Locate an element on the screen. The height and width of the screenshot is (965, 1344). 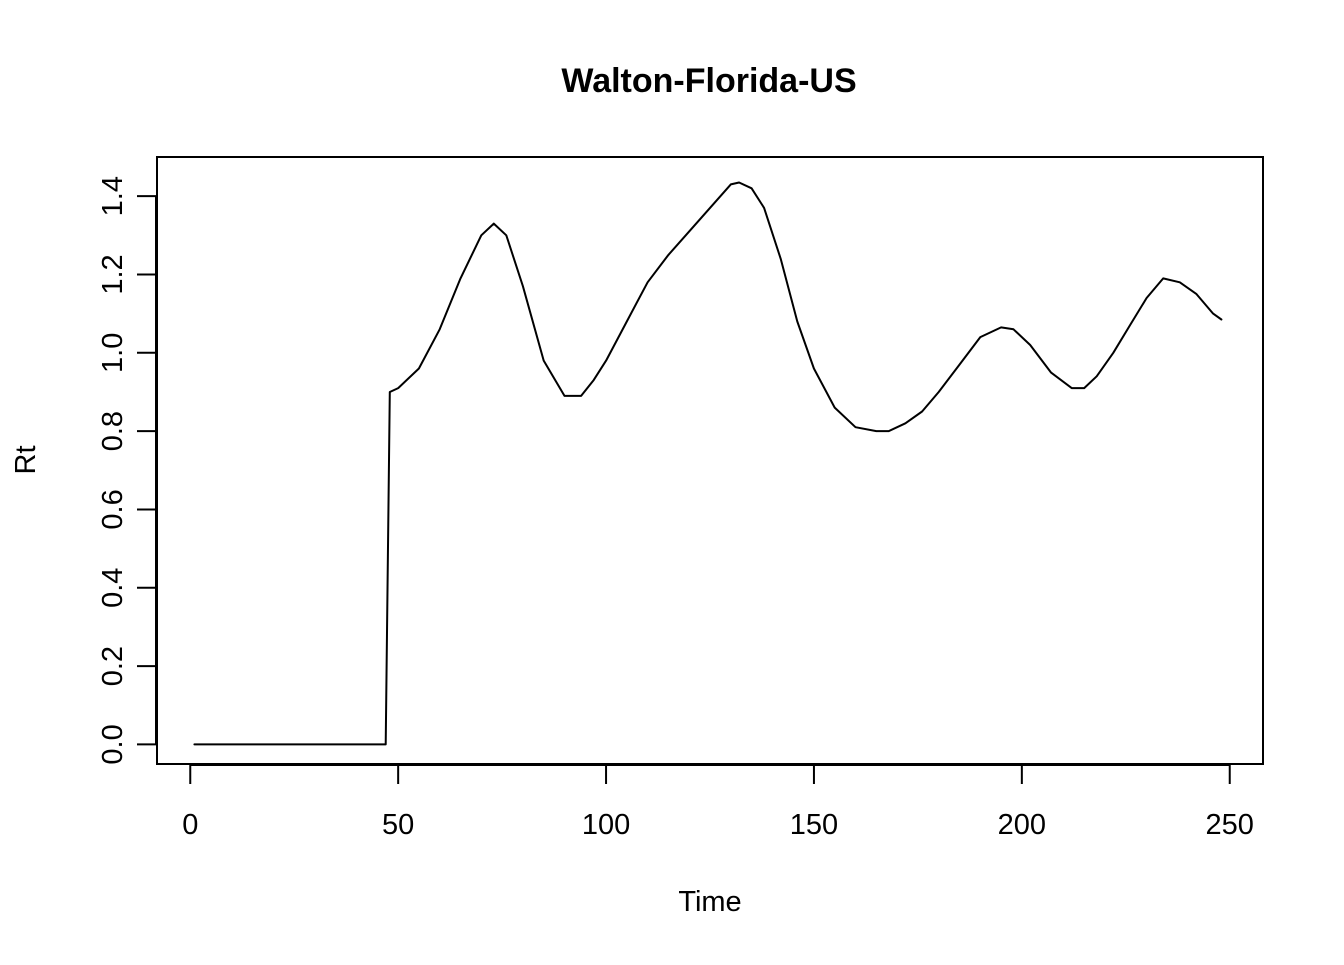
x-tick-label: 200 is located at coordinates (1022, 825).